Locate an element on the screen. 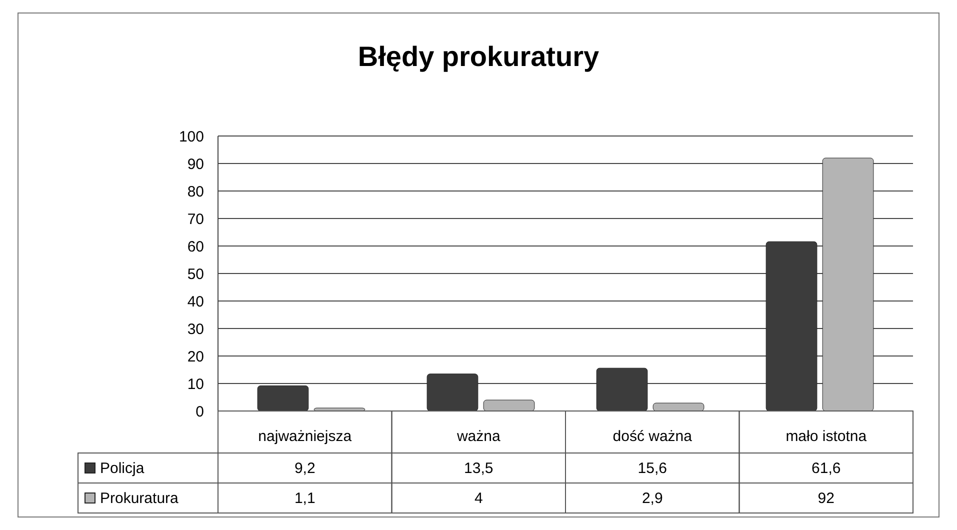 This screenshot has width=957, height=530. y-tick-label: 0 is located at coordinates (200, 411).